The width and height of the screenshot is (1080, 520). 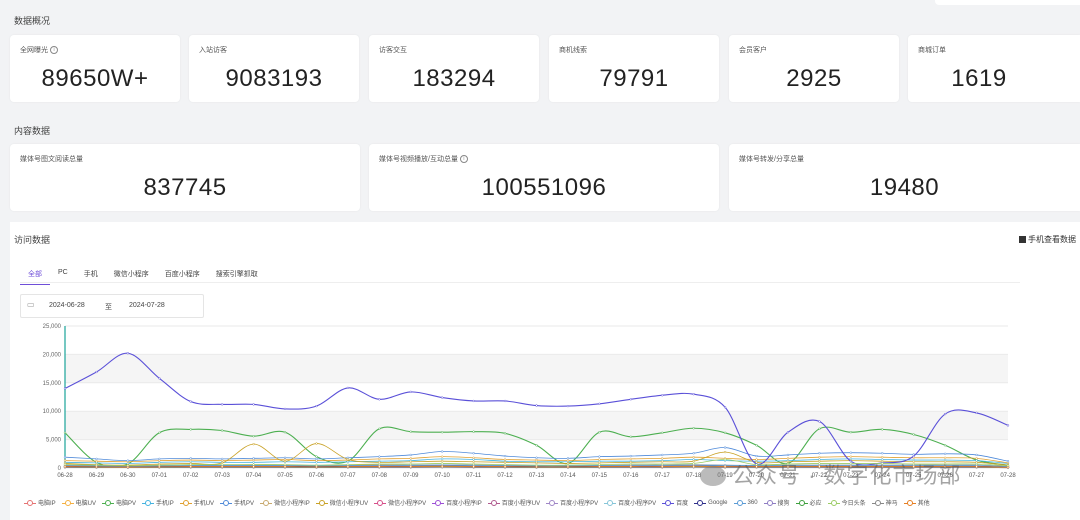 I want to click on legend-item: 手机UV, so click(x=196, y=502).